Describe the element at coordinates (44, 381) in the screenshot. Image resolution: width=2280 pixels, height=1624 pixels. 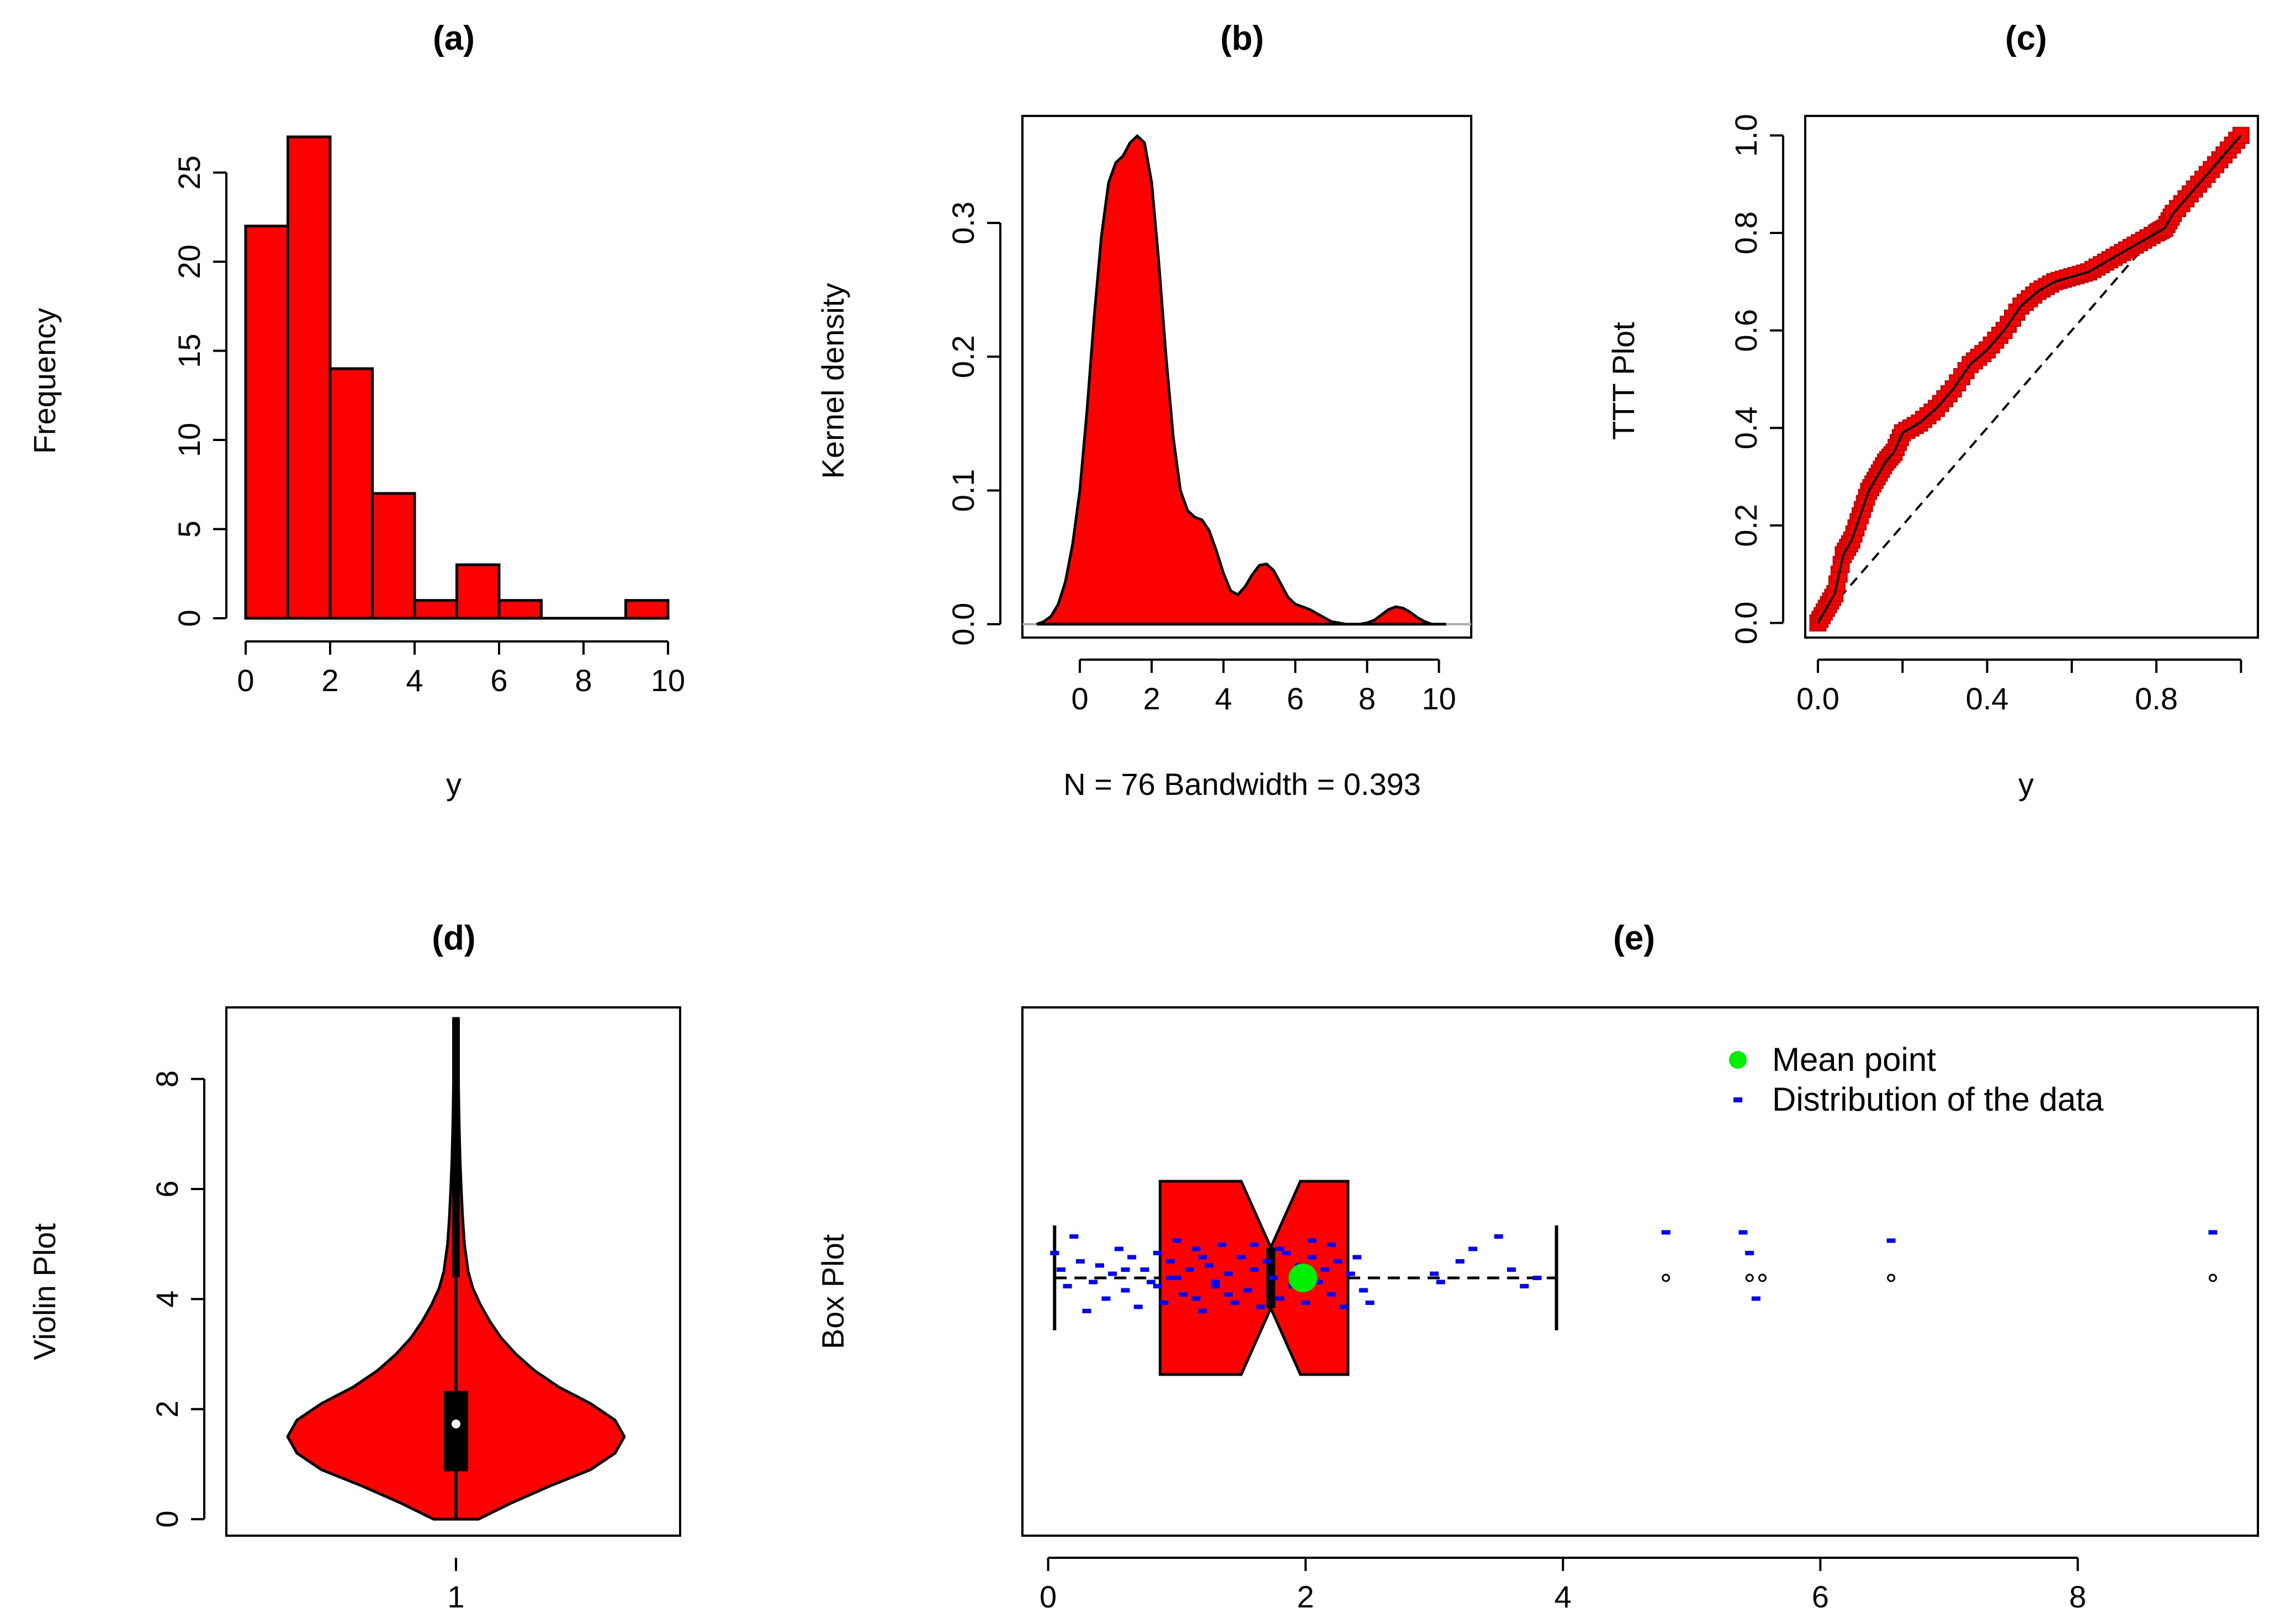
I see `panel-a-ylabel: Frequency` at that location.